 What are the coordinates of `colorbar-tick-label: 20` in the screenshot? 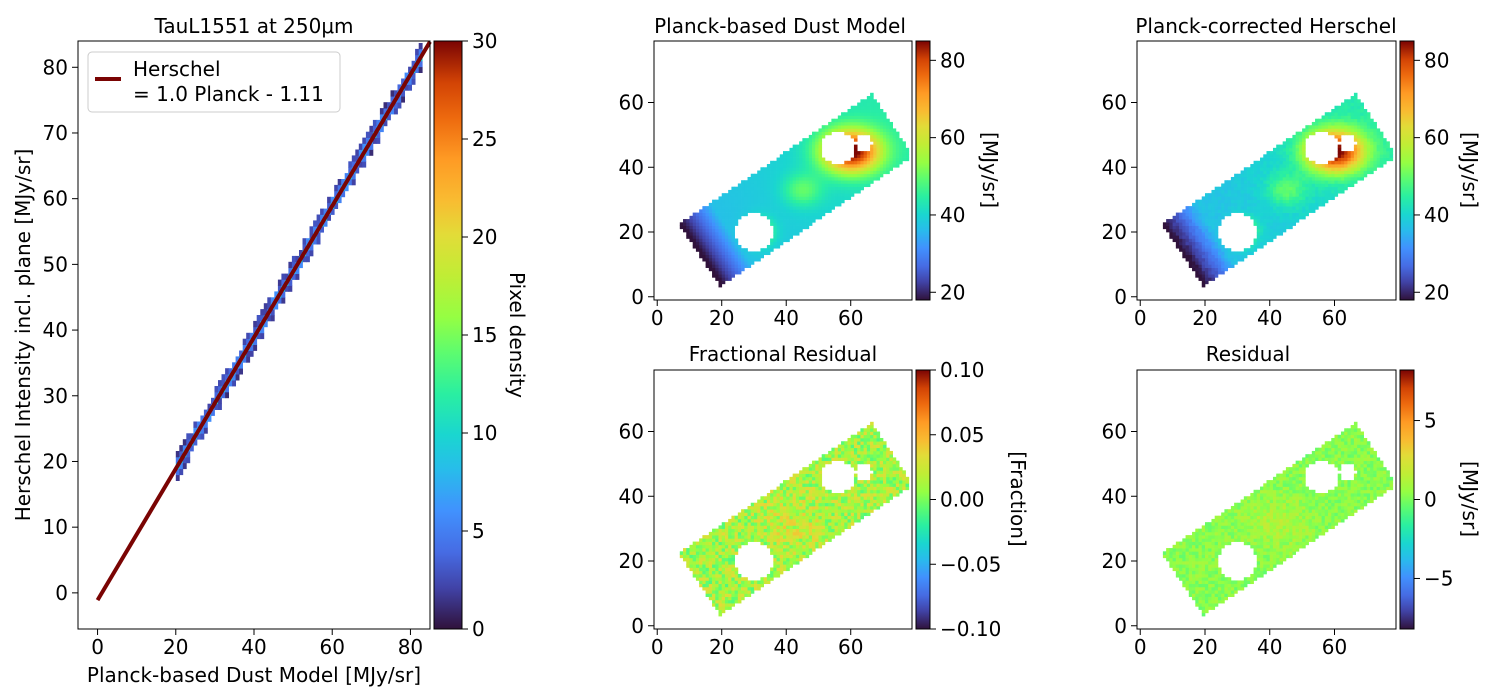 It's located at (484, 237).